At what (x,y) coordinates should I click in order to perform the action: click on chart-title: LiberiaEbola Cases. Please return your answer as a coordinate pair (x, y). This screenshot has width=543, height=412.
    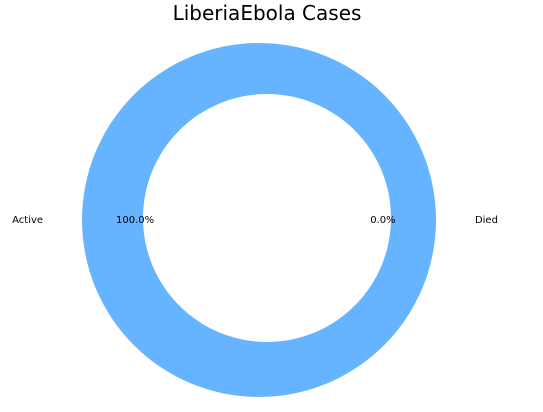
    Looking at the image, I should click on (267, 13).